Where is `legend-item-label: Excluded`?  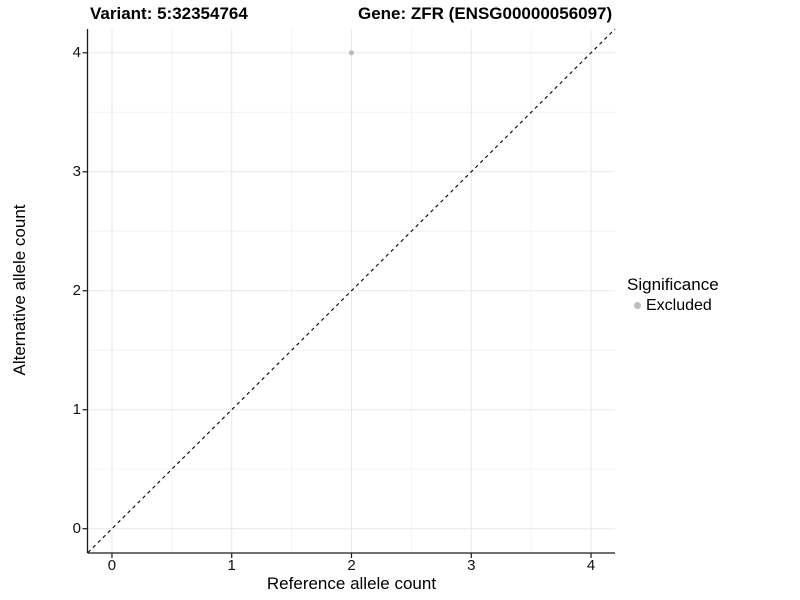
legend-item-label: Excluded is located at coordinates (679, 305).